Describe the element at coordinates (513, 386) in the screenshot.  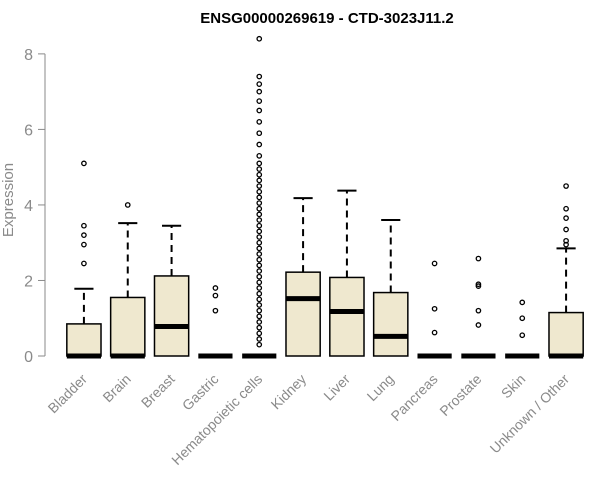
I see `x-tick-label: Skin` at that location.